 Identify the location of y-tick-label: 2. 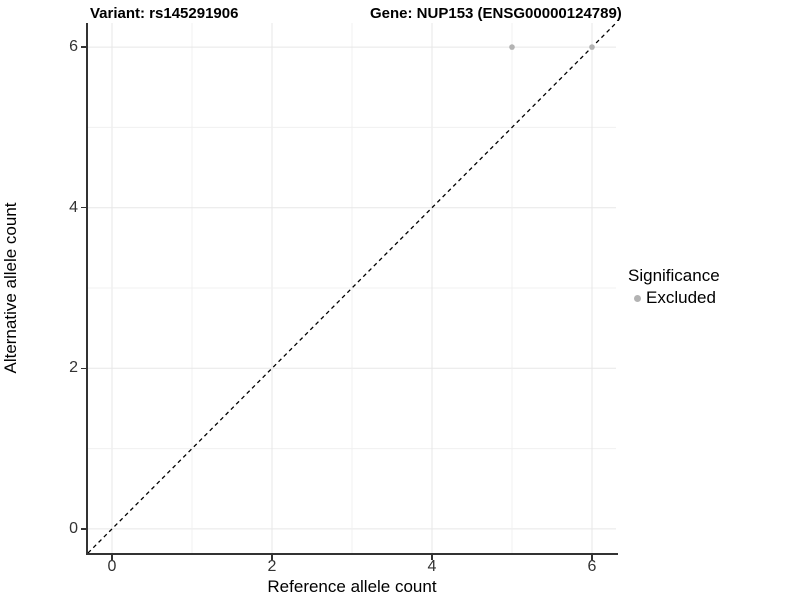
(73, 368).